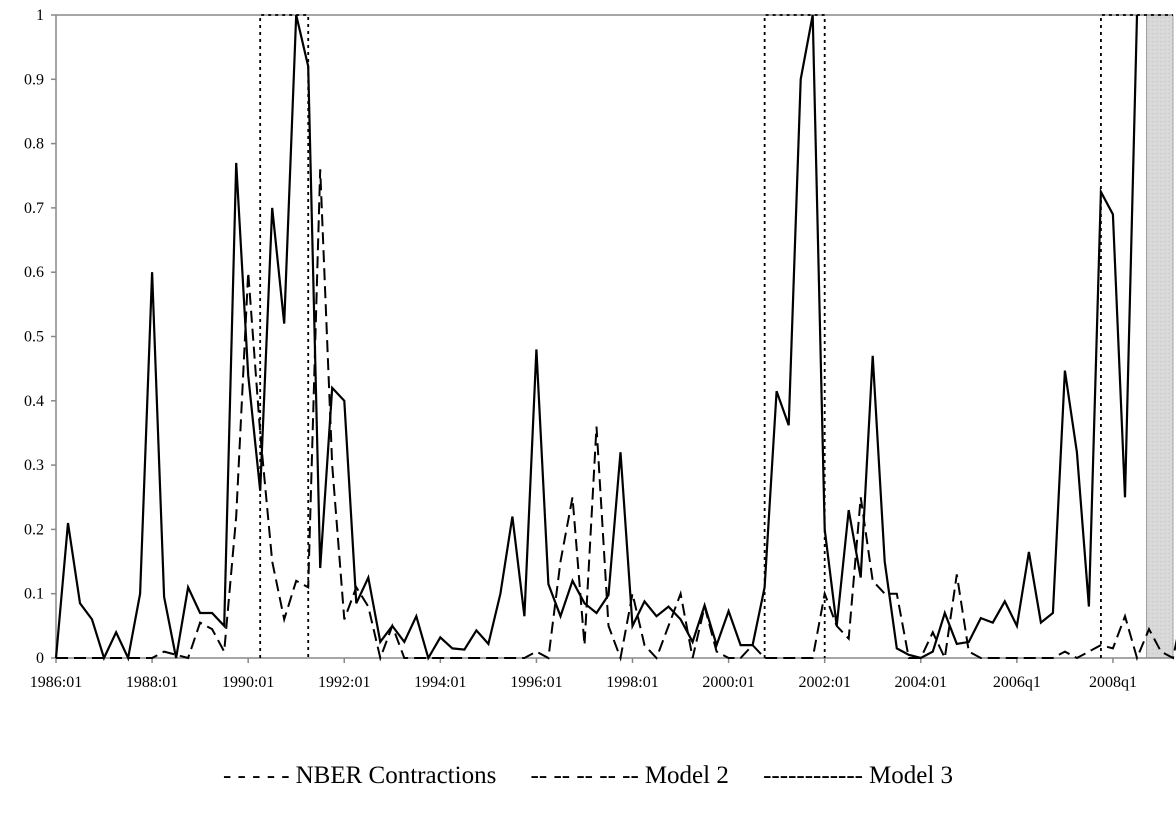 This screenshot has height=827, width=1176. What do you see at coordinates (34, 337) in the screenshot?
I see `y-tick-label: 0.5` at bounding box center [34, 337].